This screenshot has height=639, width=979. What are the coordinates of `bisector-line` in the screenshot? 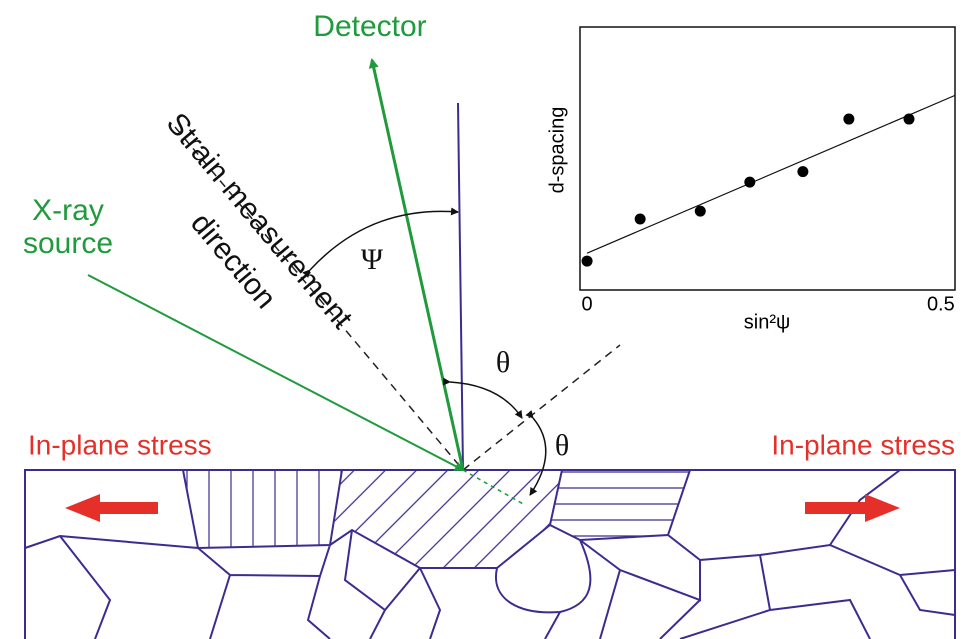 It's located at (541, 407).